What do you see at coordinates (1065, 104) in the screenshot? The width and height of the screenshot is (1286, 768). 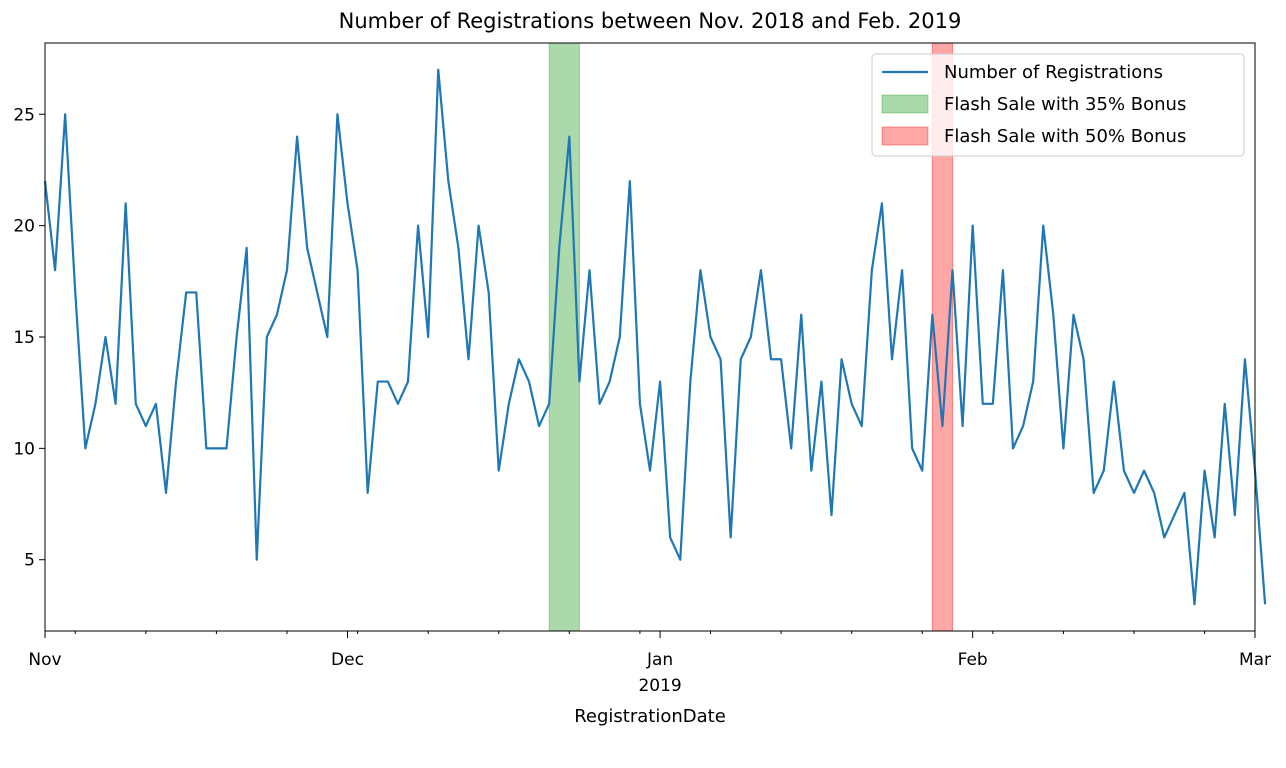 I see `legend-span1-label: Flash Sale with 35% Bonus` at bounding box center [1065, 104].